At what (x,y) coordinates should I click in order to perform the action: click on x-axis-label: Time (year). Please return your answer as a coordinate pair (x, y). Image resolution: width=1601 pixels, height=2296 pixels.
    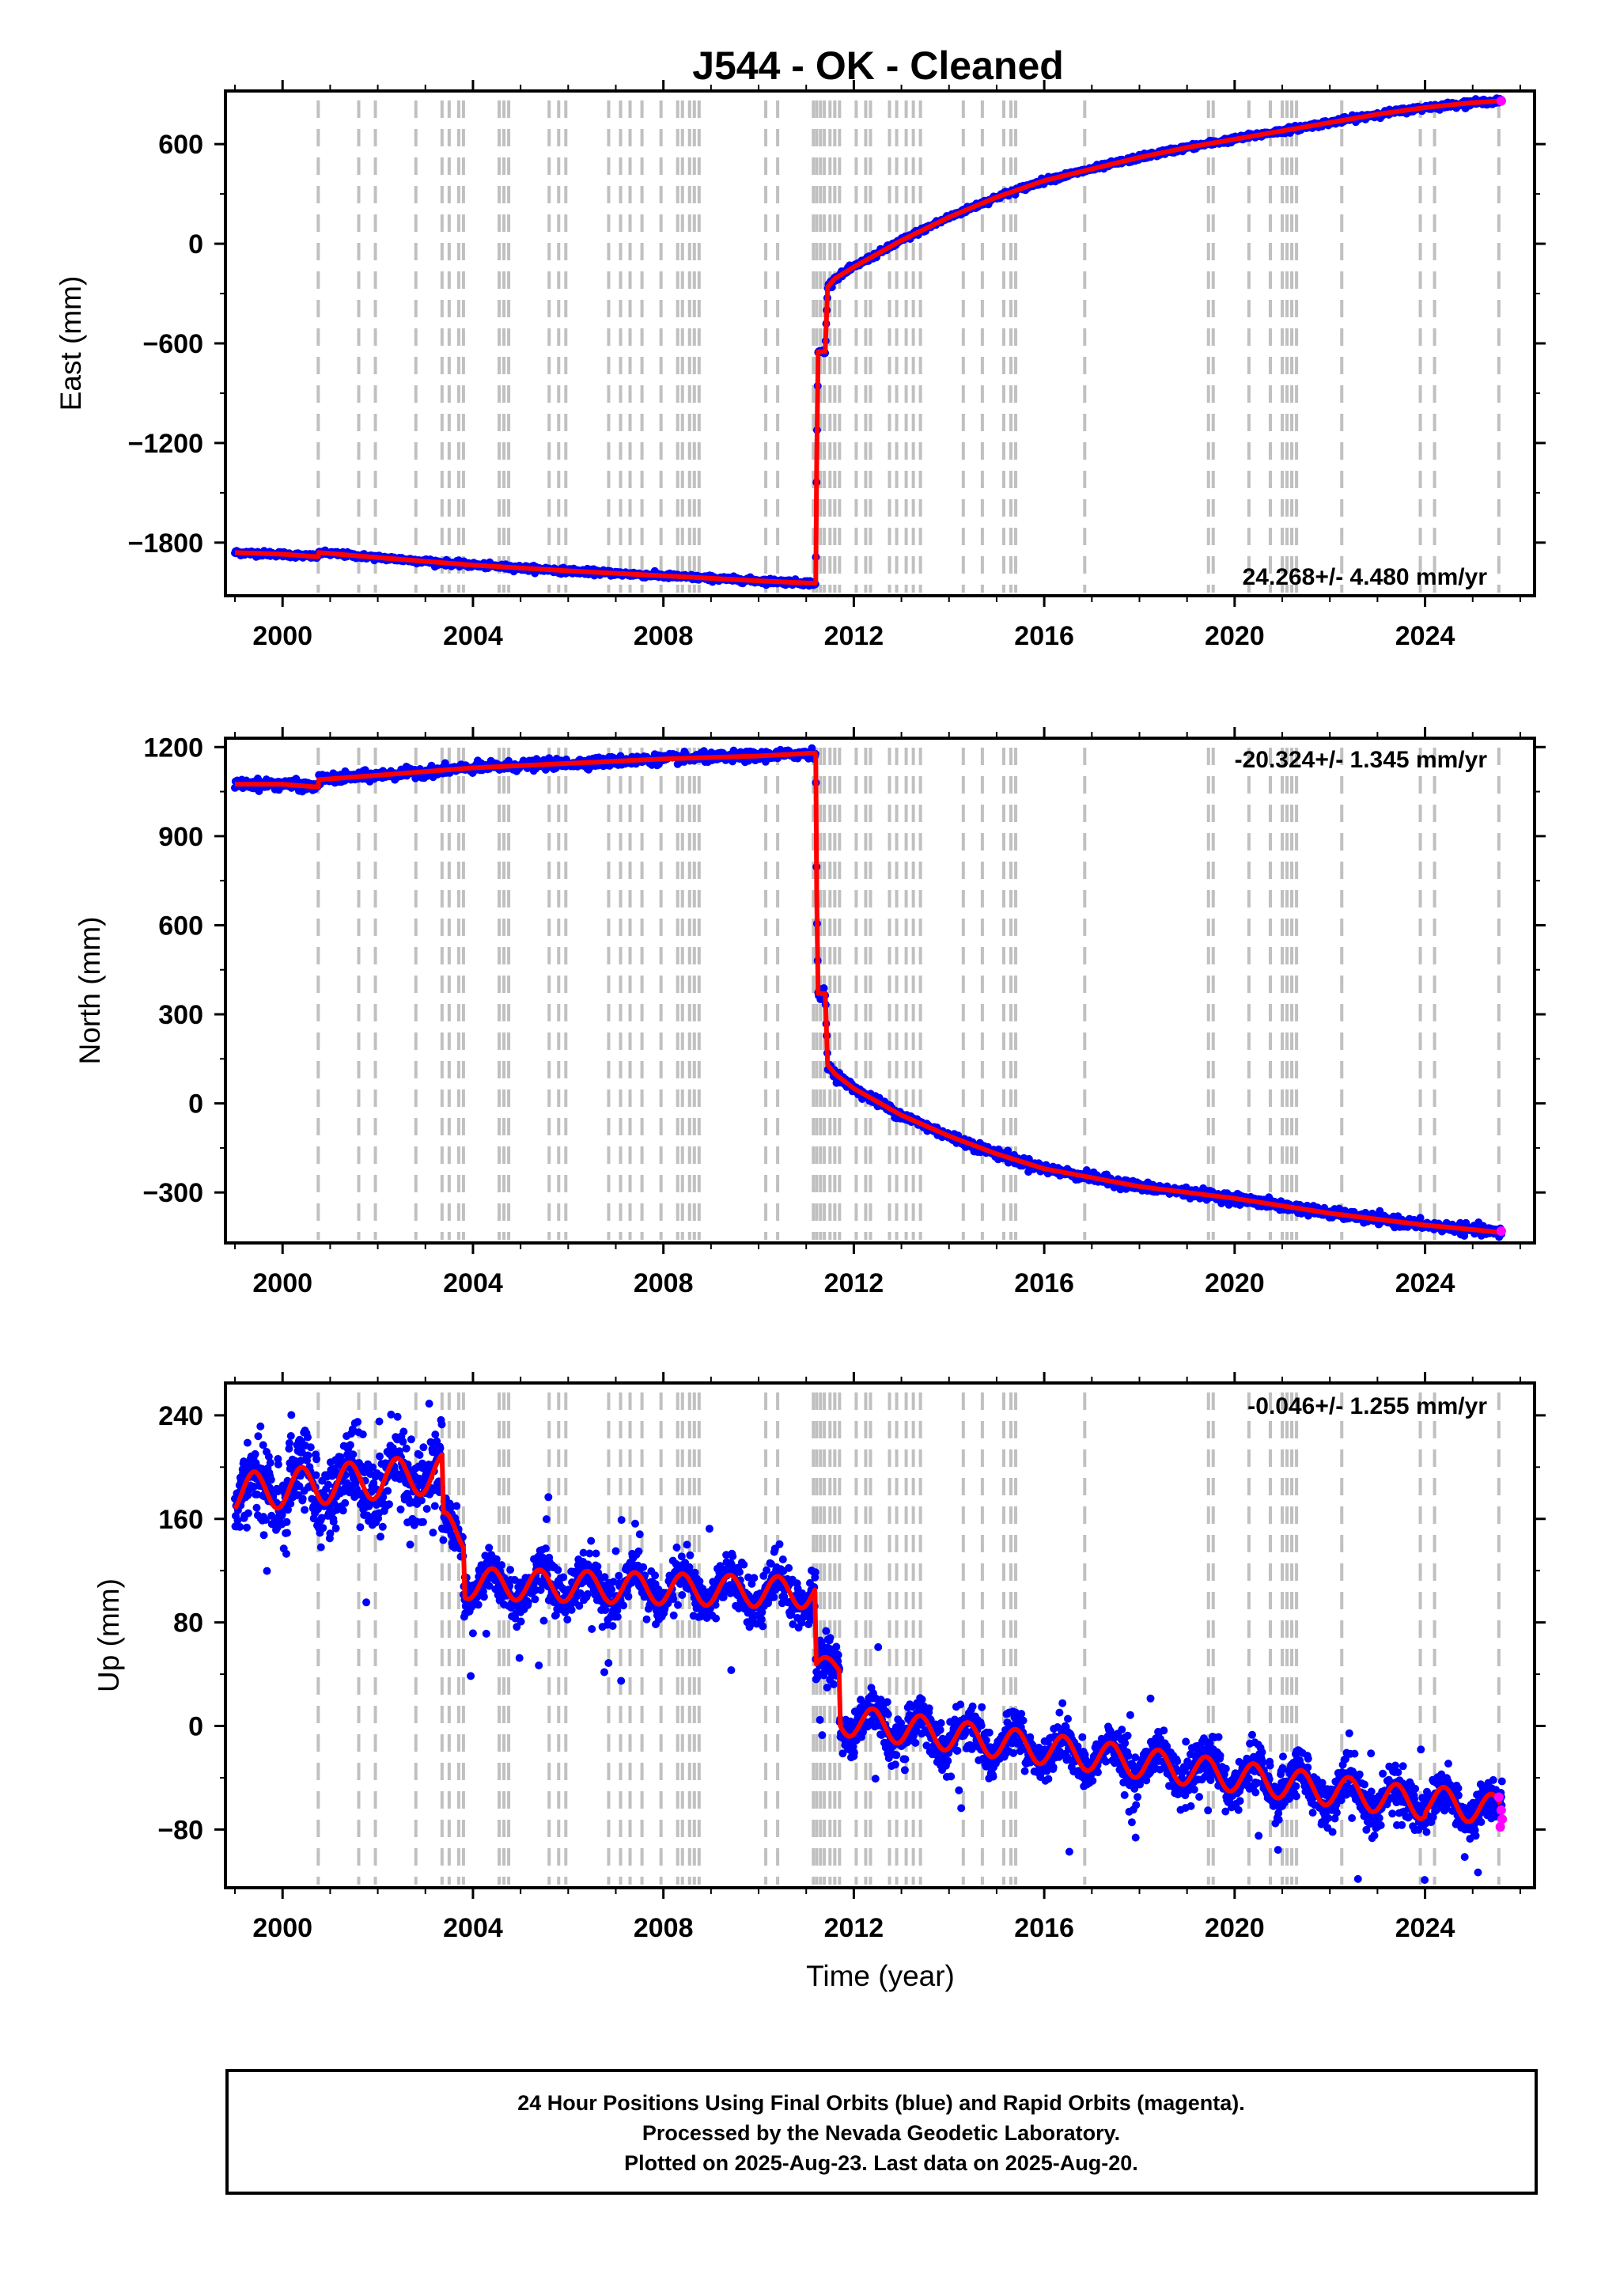
    Looking at the image, I should click on (881, 1976).